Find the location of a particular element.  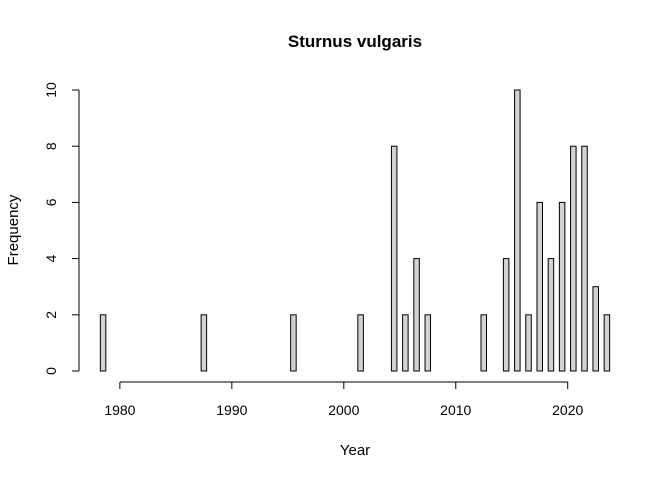

bar-2020 is located at coordinates (573, 258).